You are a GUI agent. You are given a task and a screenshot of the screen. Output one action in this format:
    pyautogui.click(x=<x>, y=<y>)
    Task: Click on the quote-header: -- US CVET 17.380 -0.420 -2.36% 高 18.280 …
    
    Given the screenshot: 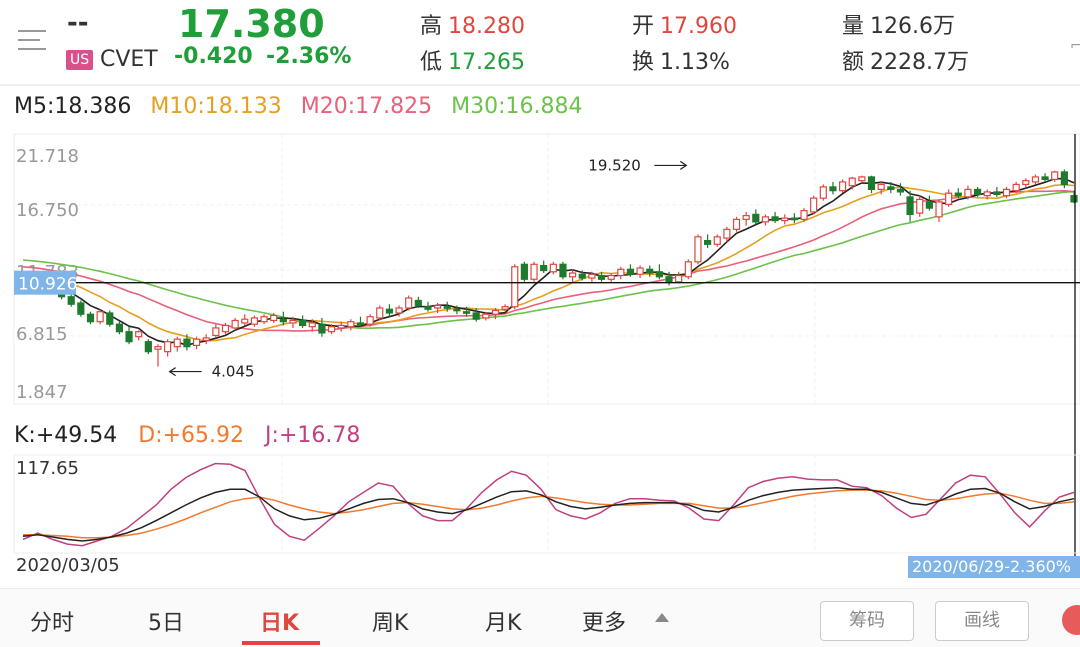 What is the action you would take?
    pyautogui.click(x=540, y=42)
    